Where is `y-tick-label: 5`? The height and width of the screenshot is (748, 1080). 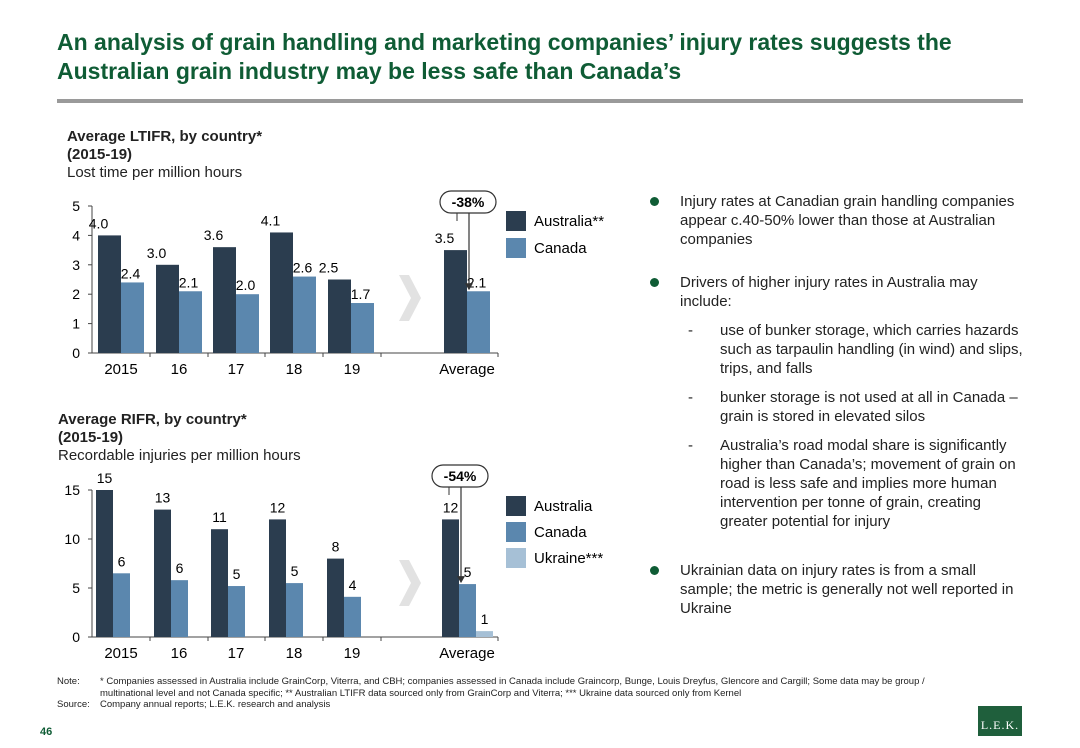
y-tick-label: 5 is located at coordinates (76, 206).